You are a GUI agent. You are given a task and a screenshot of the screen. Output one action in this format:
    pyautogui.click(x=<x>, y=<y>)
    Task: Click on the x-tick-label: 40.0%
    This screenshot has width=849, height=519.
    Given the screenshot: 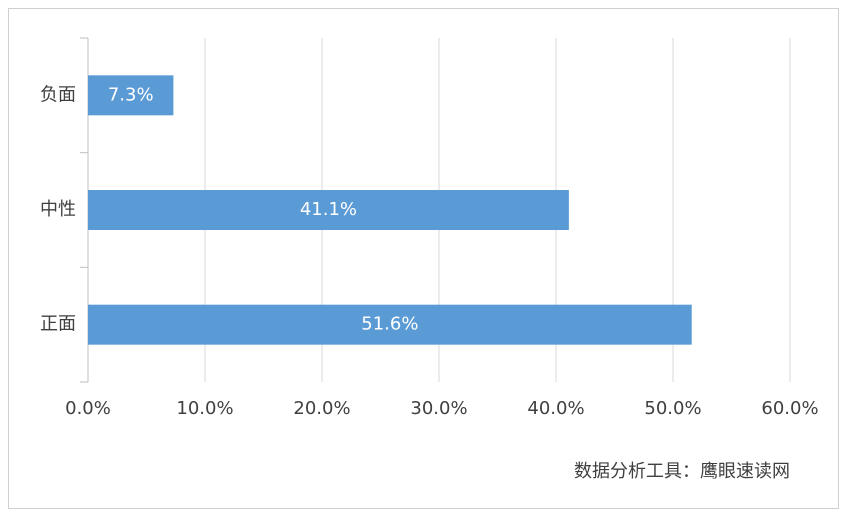 What is the action you would take?
    pyautogui.click(x=555, y=408)
    